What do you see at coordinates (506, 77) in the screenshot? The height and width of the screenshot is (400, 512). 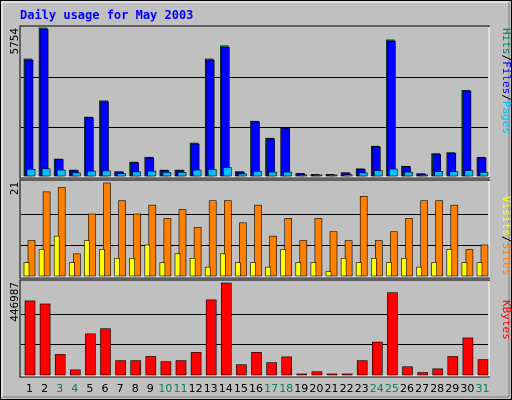 I see `legend-item-files: Files` at bounding box center [506, 77].